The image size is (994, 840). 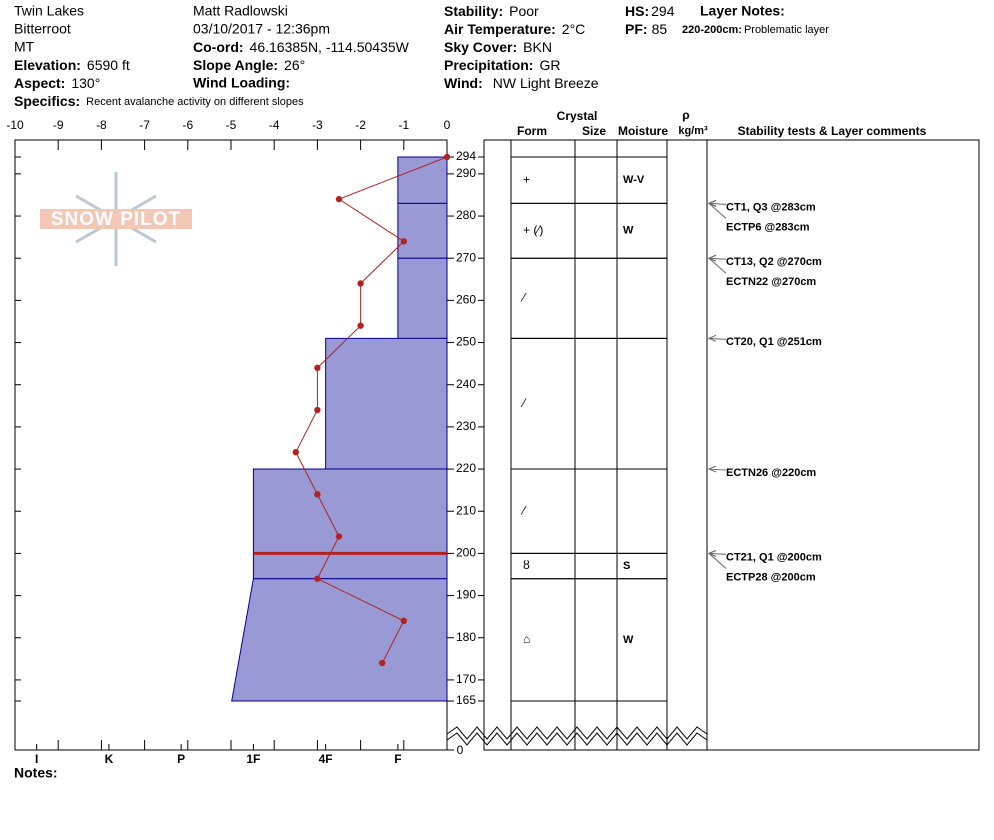 I want to click on field-label: Aspect:, so click(x=39, y=83).